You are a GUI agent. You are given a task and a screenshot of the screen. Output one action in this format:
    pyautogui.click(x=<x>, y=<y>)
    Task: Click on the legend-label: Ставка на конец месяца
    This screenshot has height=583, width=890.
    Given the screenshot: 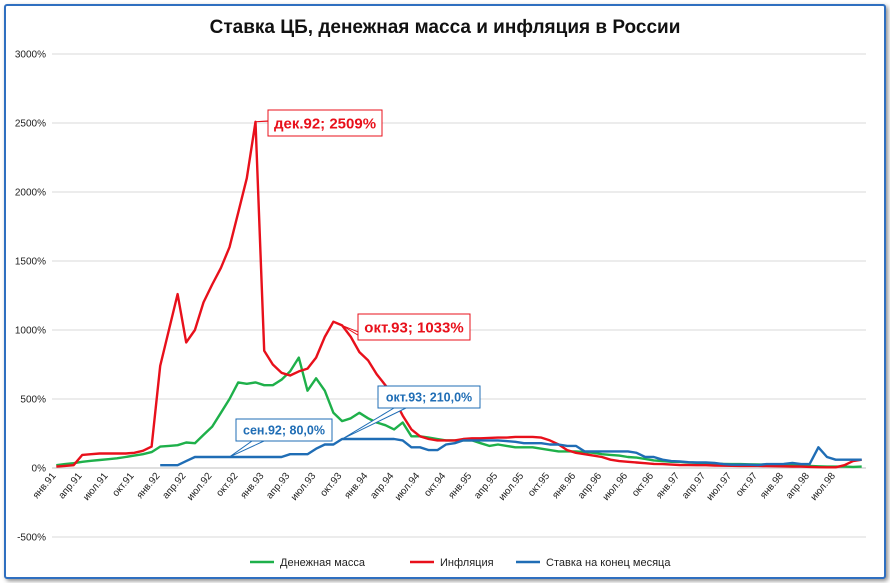 What is the action you would take?
    pyautogui.click(x=608, y=563)
    